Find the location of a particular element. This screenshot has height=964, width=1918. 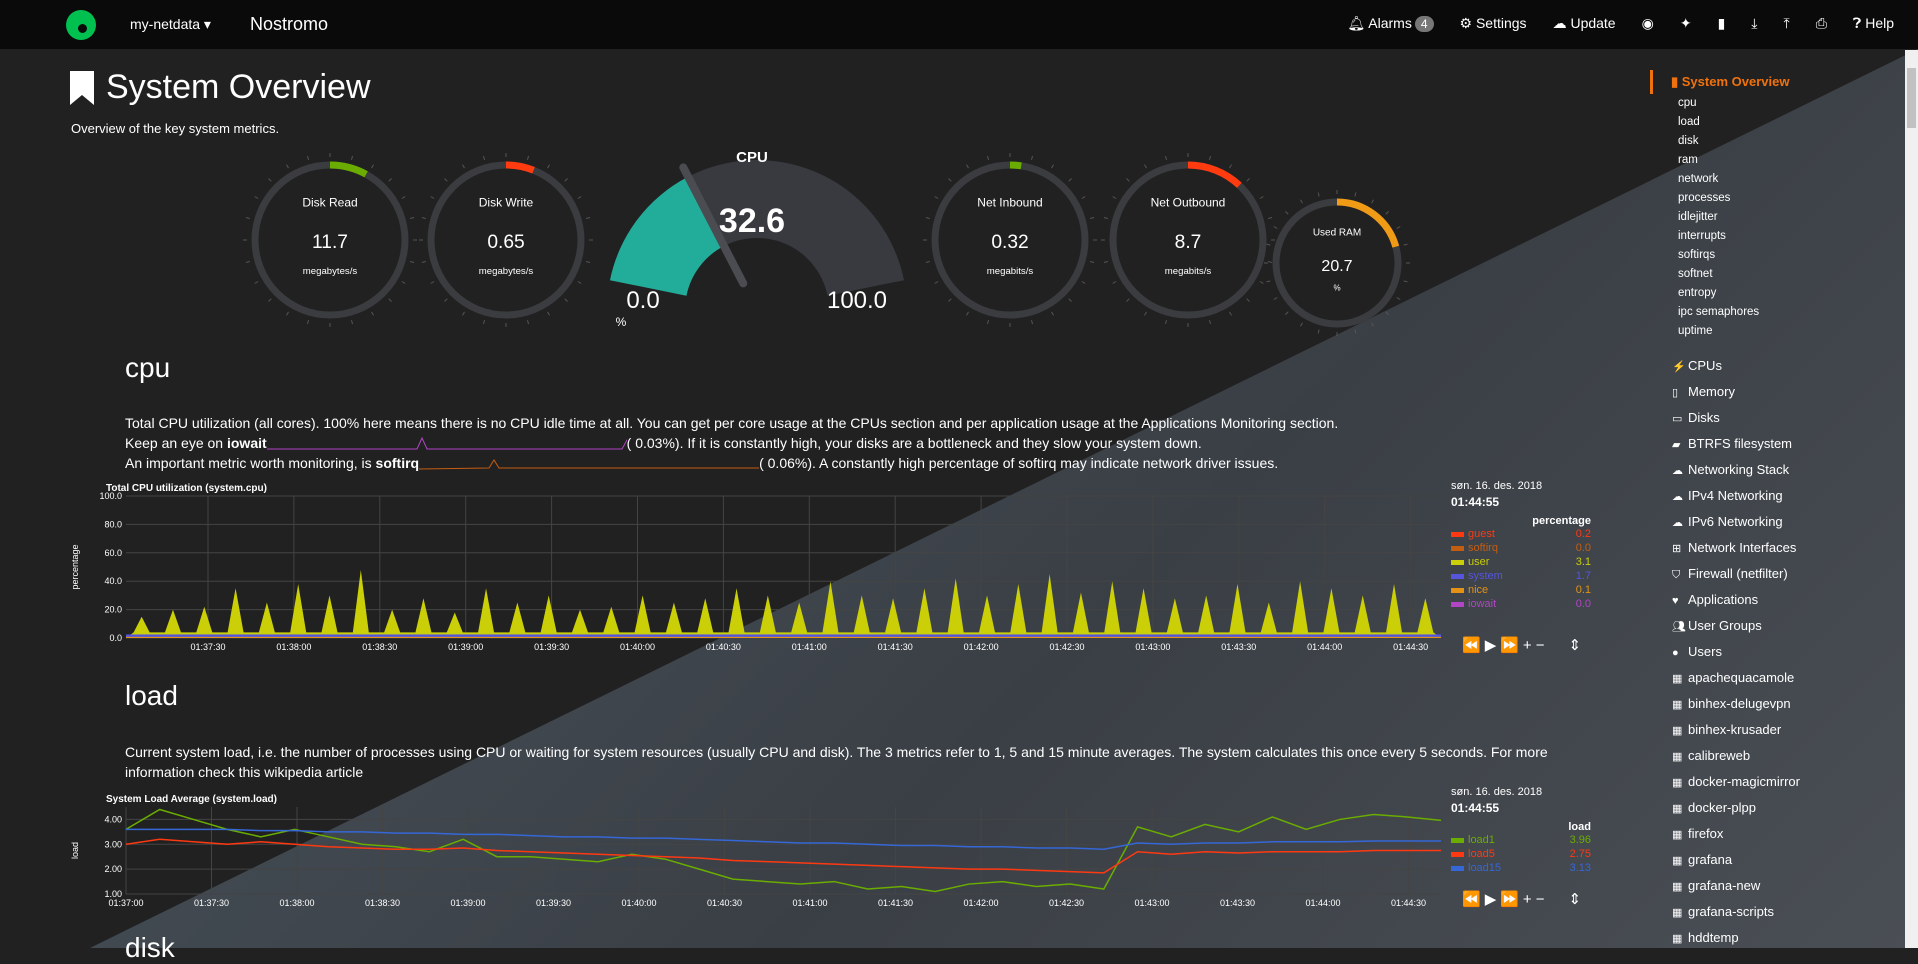

sidebar-subitem-ipc-semaphores: ipc semaphores is located at coordinates (1719, 312).